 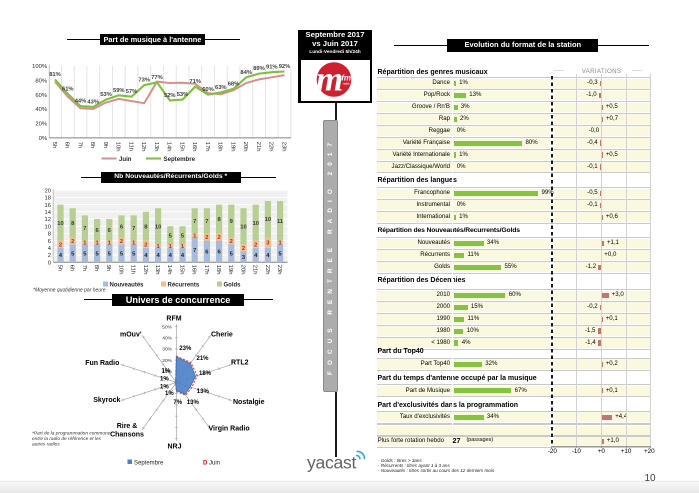 I want to click on svg-text: 63%, so click(x=221, y=88).